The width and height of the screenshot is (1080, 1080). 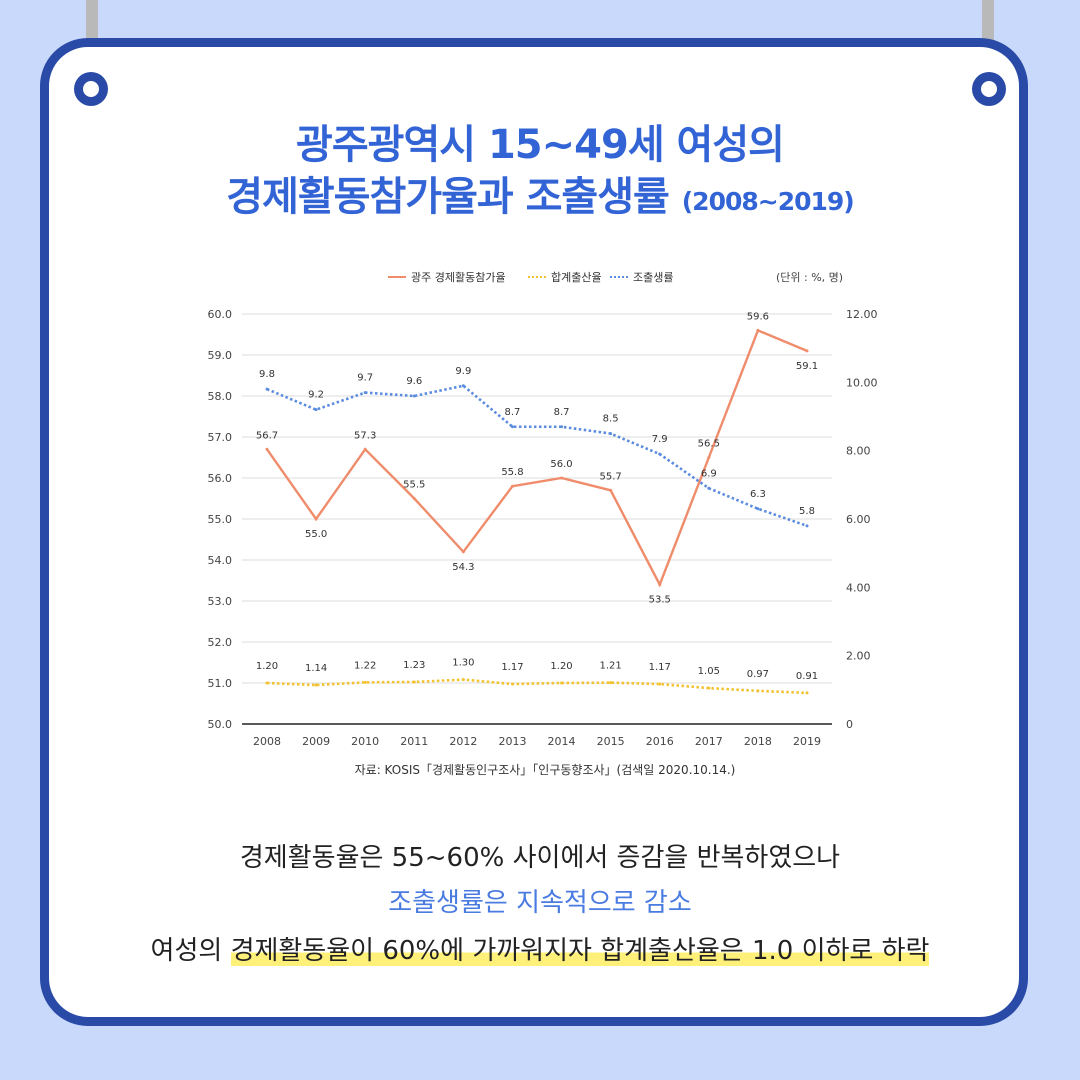 I want to click on cbr-value-label: 6.9, so click(x=709, y=473).